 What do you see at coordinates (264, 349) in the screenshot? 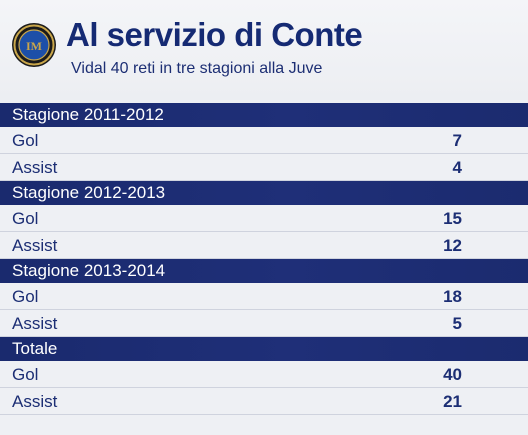
I see `section-header: Totale` at bounding box center [264, 349].